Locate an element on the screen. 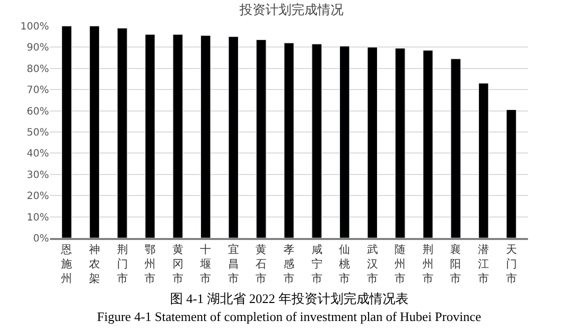  x-tick-label: 黄冈市 is located at coordinates (178, 264).